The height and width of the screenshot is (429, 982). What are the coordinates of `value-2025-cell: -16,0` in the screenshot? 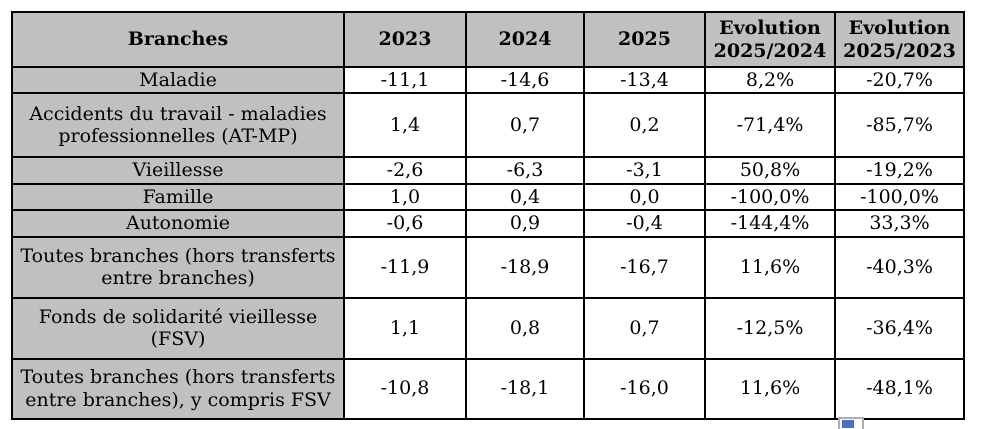 It's located at (644, 388).